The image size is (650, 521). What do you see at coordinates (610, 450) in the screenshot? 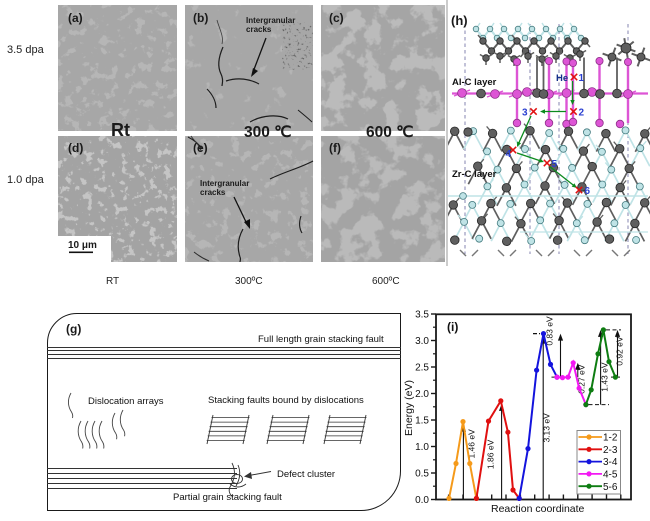
I see `svg-text: 2-3` at bounding box center [610, 450].